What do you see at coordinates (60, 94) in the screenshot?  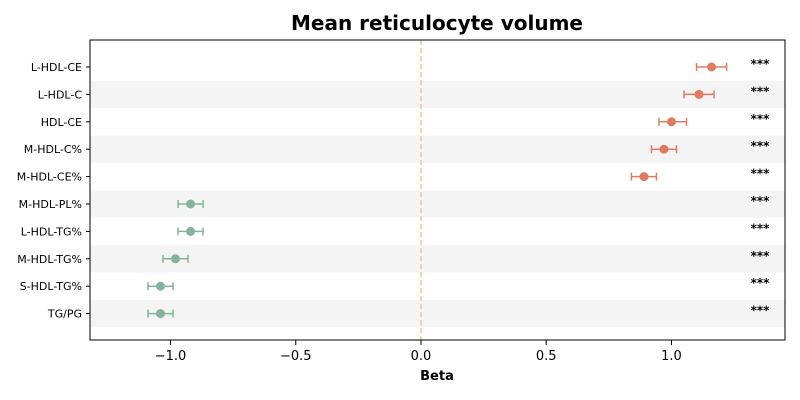 I see `y-tick-label: L-HDL-C` at bounding box center [60, 94].